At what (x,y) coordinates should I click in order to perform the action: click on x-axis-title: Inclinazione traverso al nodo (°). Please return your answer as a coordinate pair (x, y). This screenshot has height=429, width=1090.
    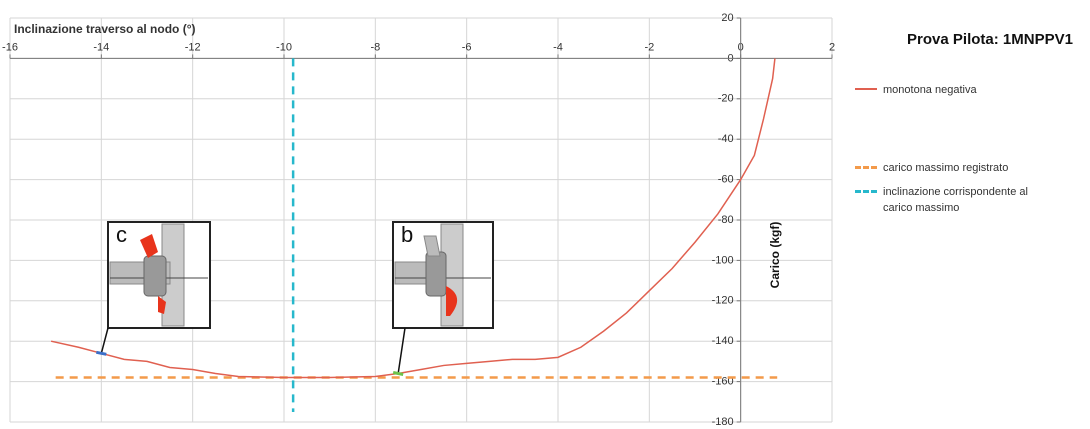
    Looking at the image, I should click on (105, 29).